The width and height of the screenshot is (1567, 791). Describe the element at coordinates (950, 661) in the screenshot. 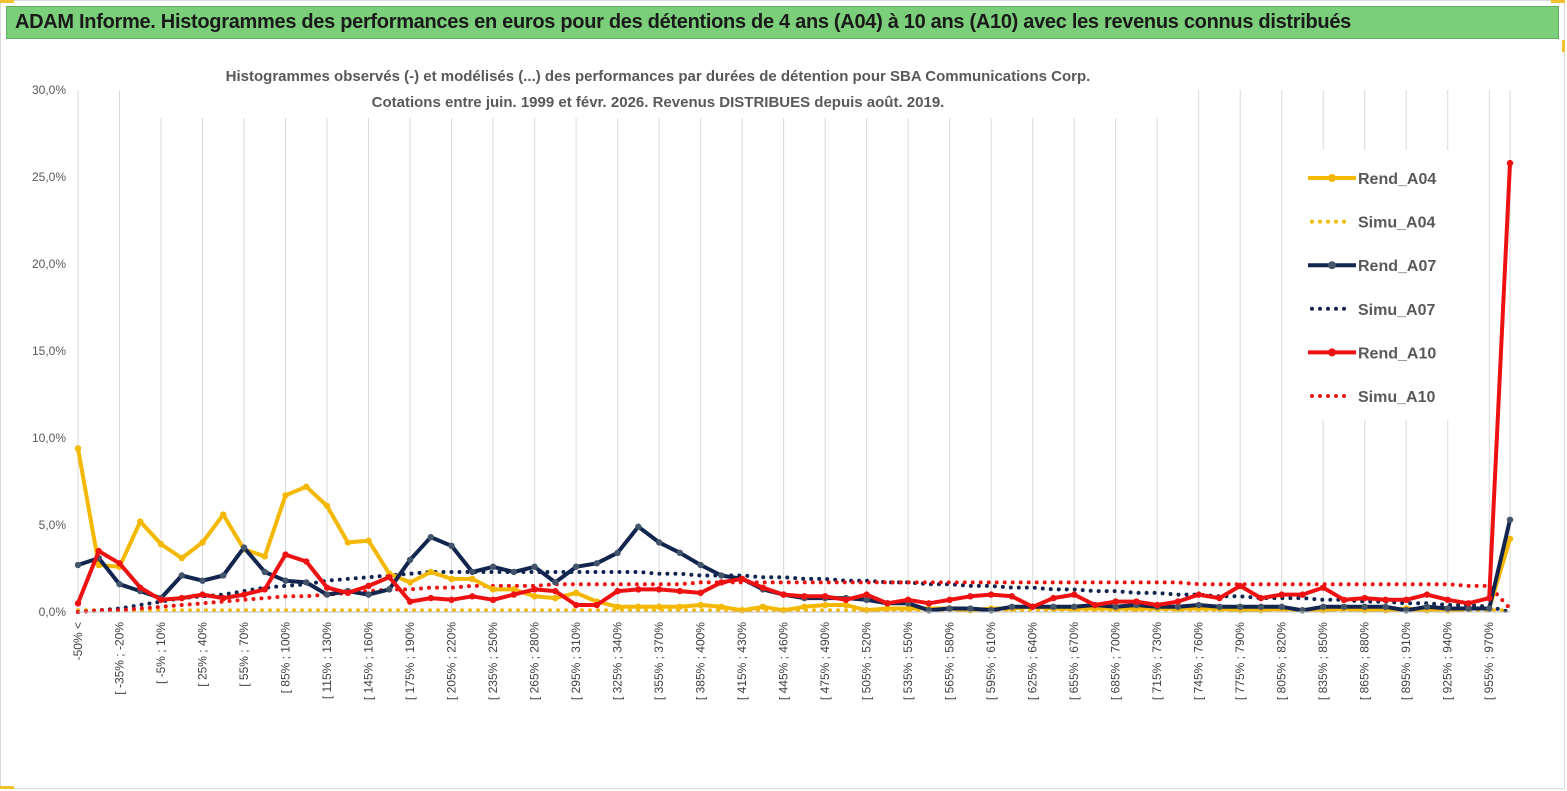

I see `x-tick-label: [ 565% ; 580%` at that location.